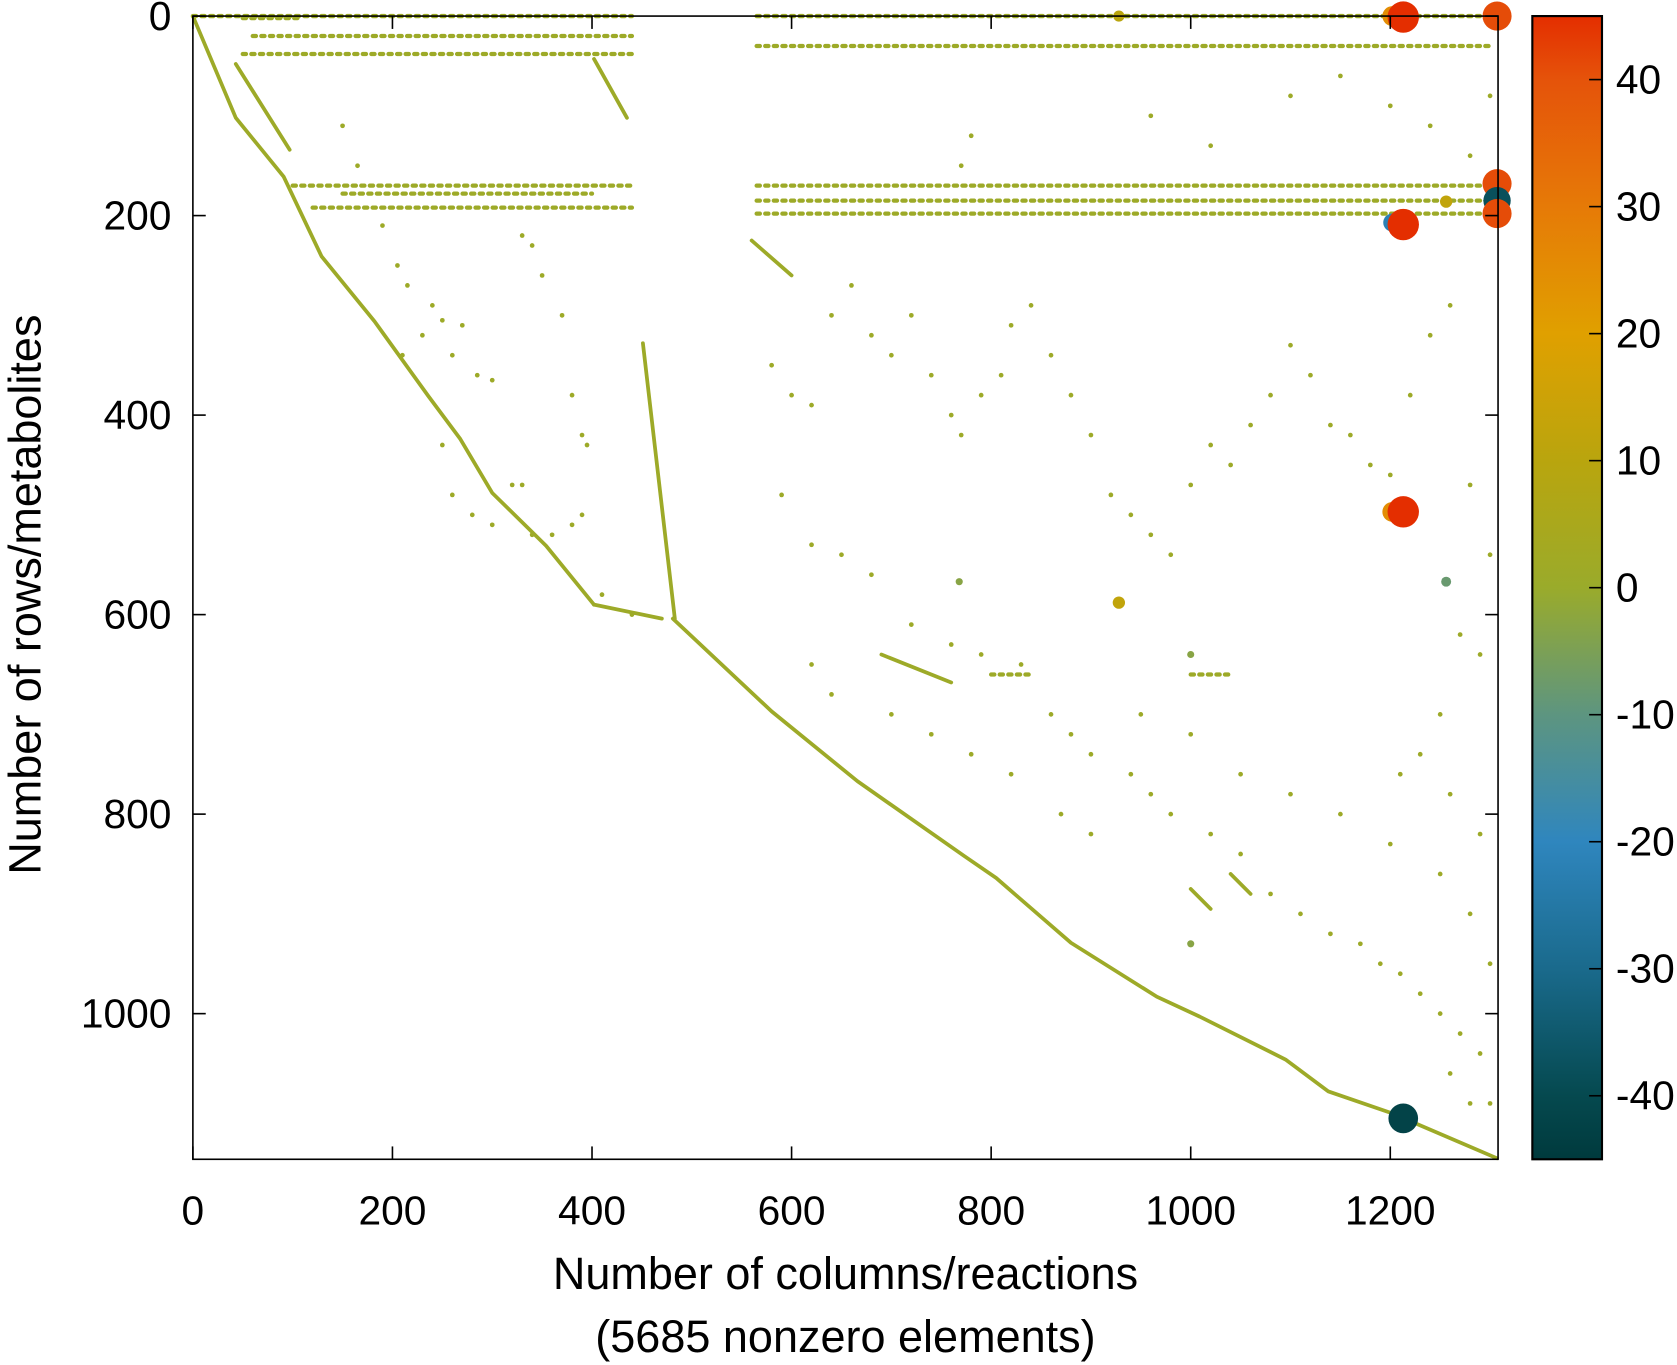 The width and height of the screenshot is (1677, 1365). I want to click on y-tick-label: 0, so click(160, 19).